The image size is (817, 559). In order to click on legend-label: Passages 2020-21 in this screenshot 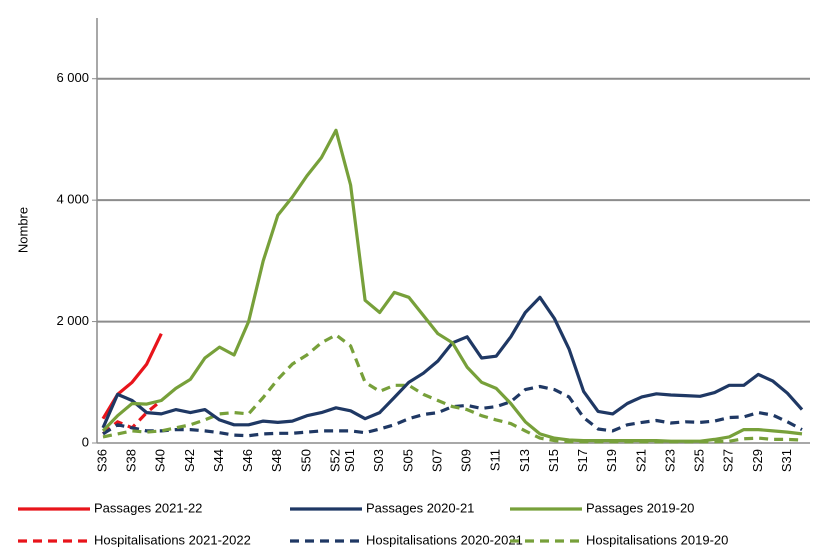, I will do `click(420, 507)`.